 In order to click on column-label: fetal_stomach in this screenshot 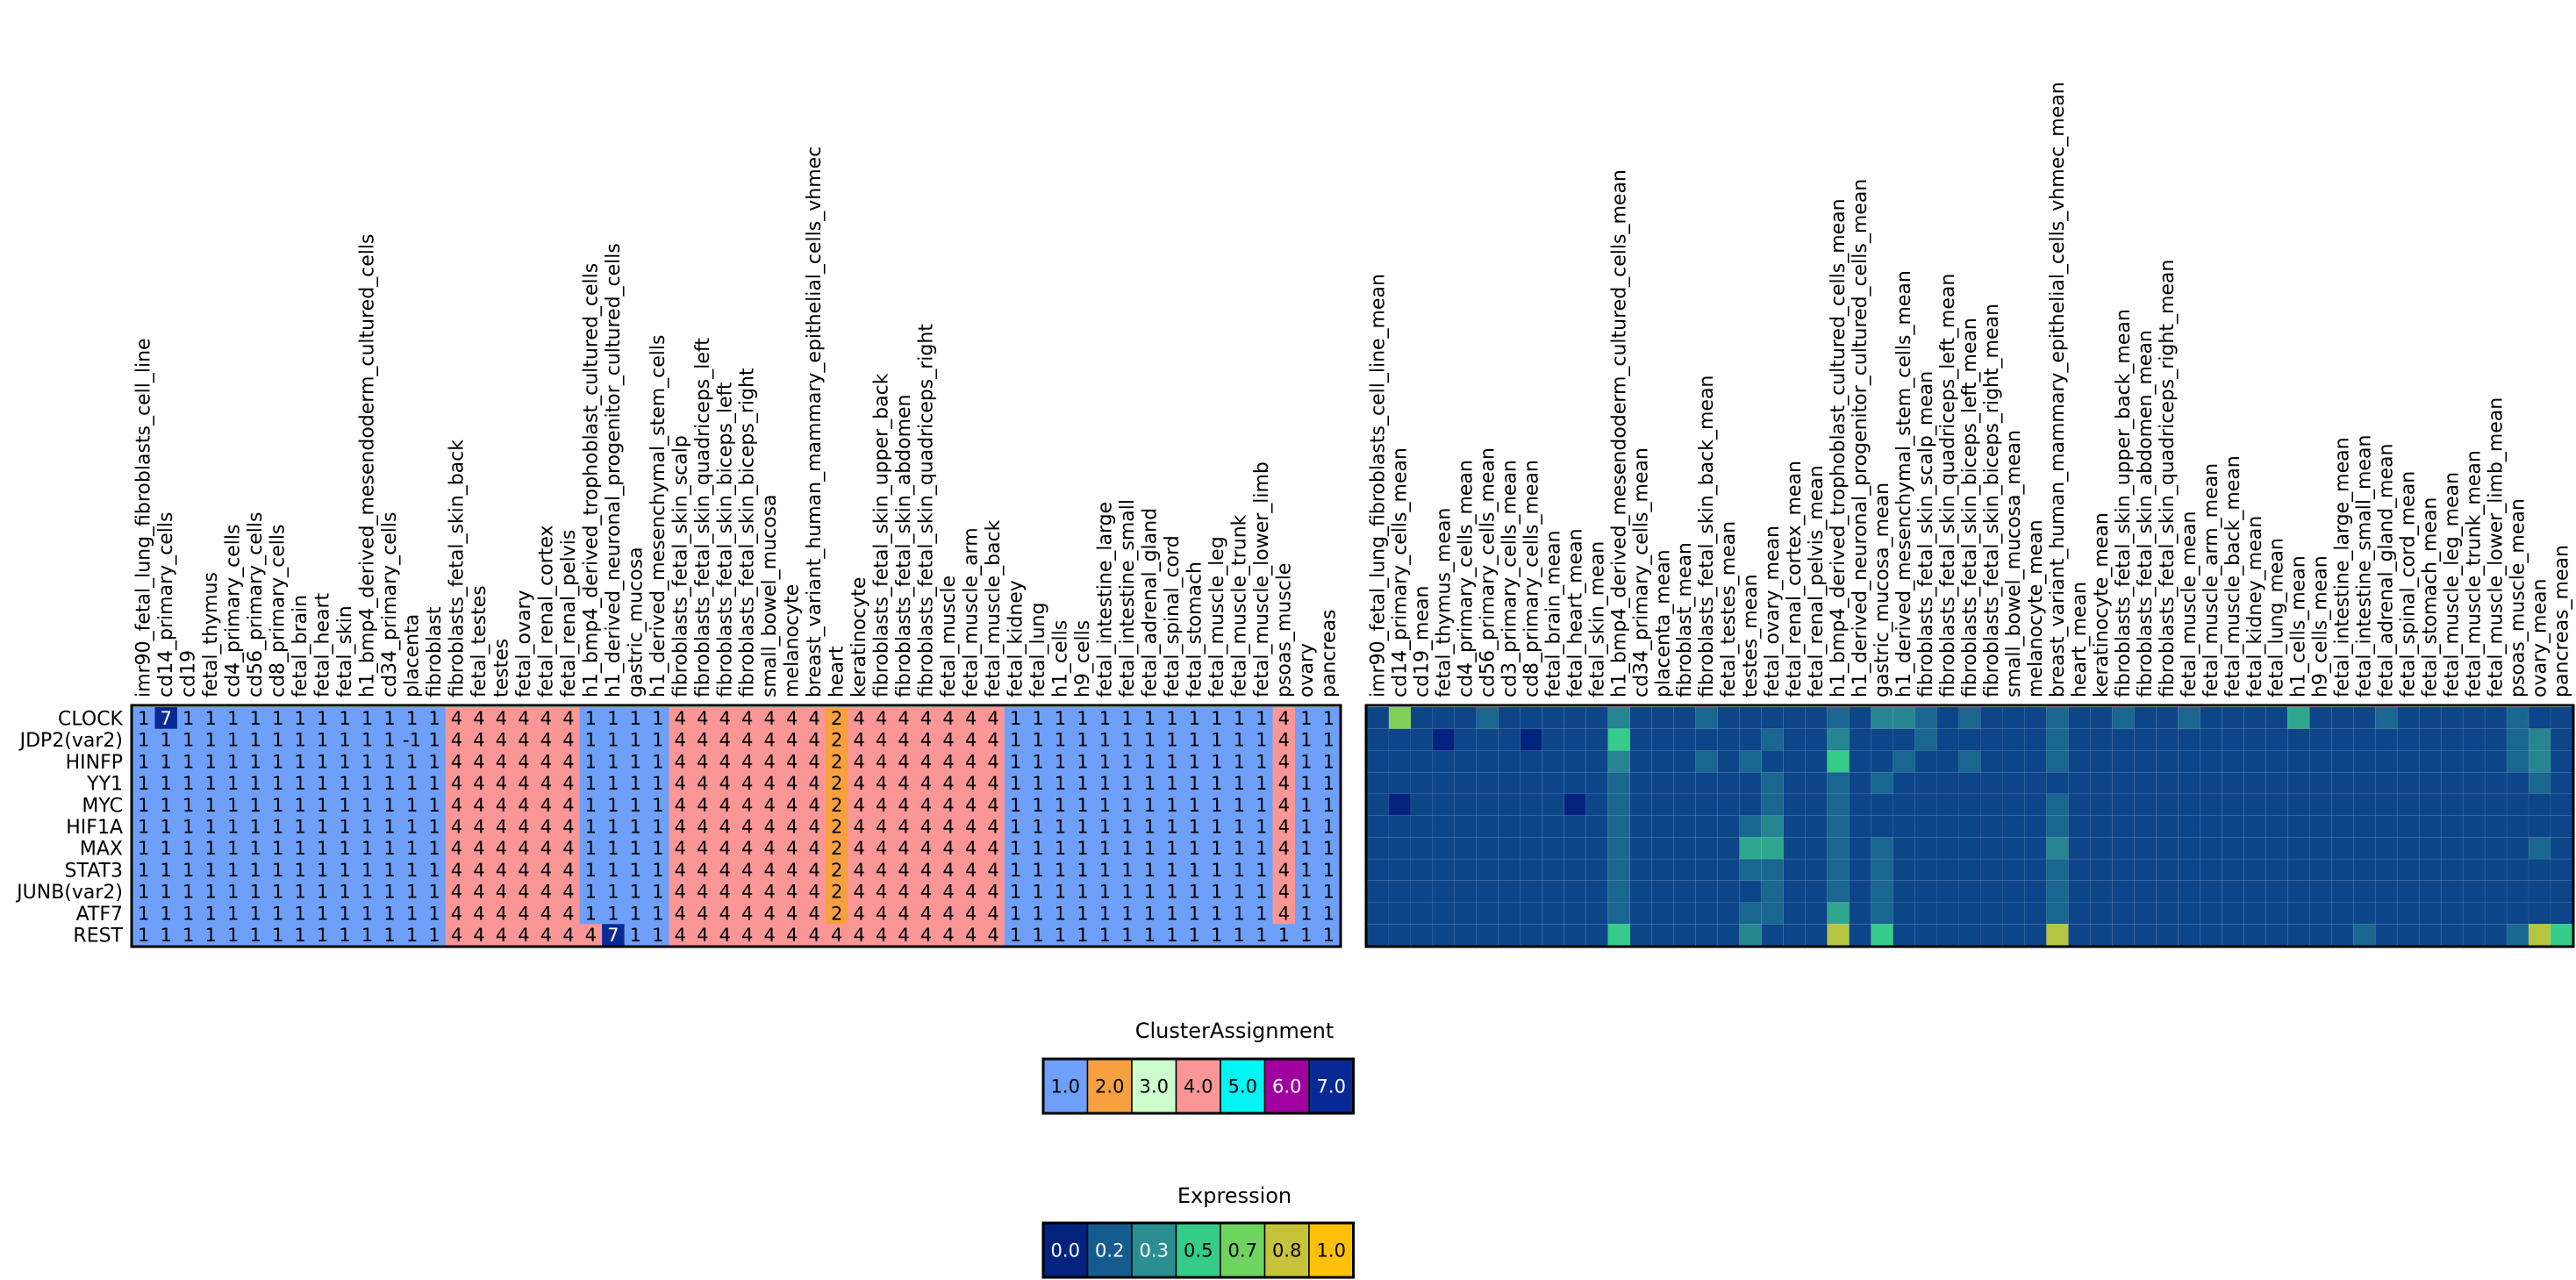, I will do `click(1195, 629)`.